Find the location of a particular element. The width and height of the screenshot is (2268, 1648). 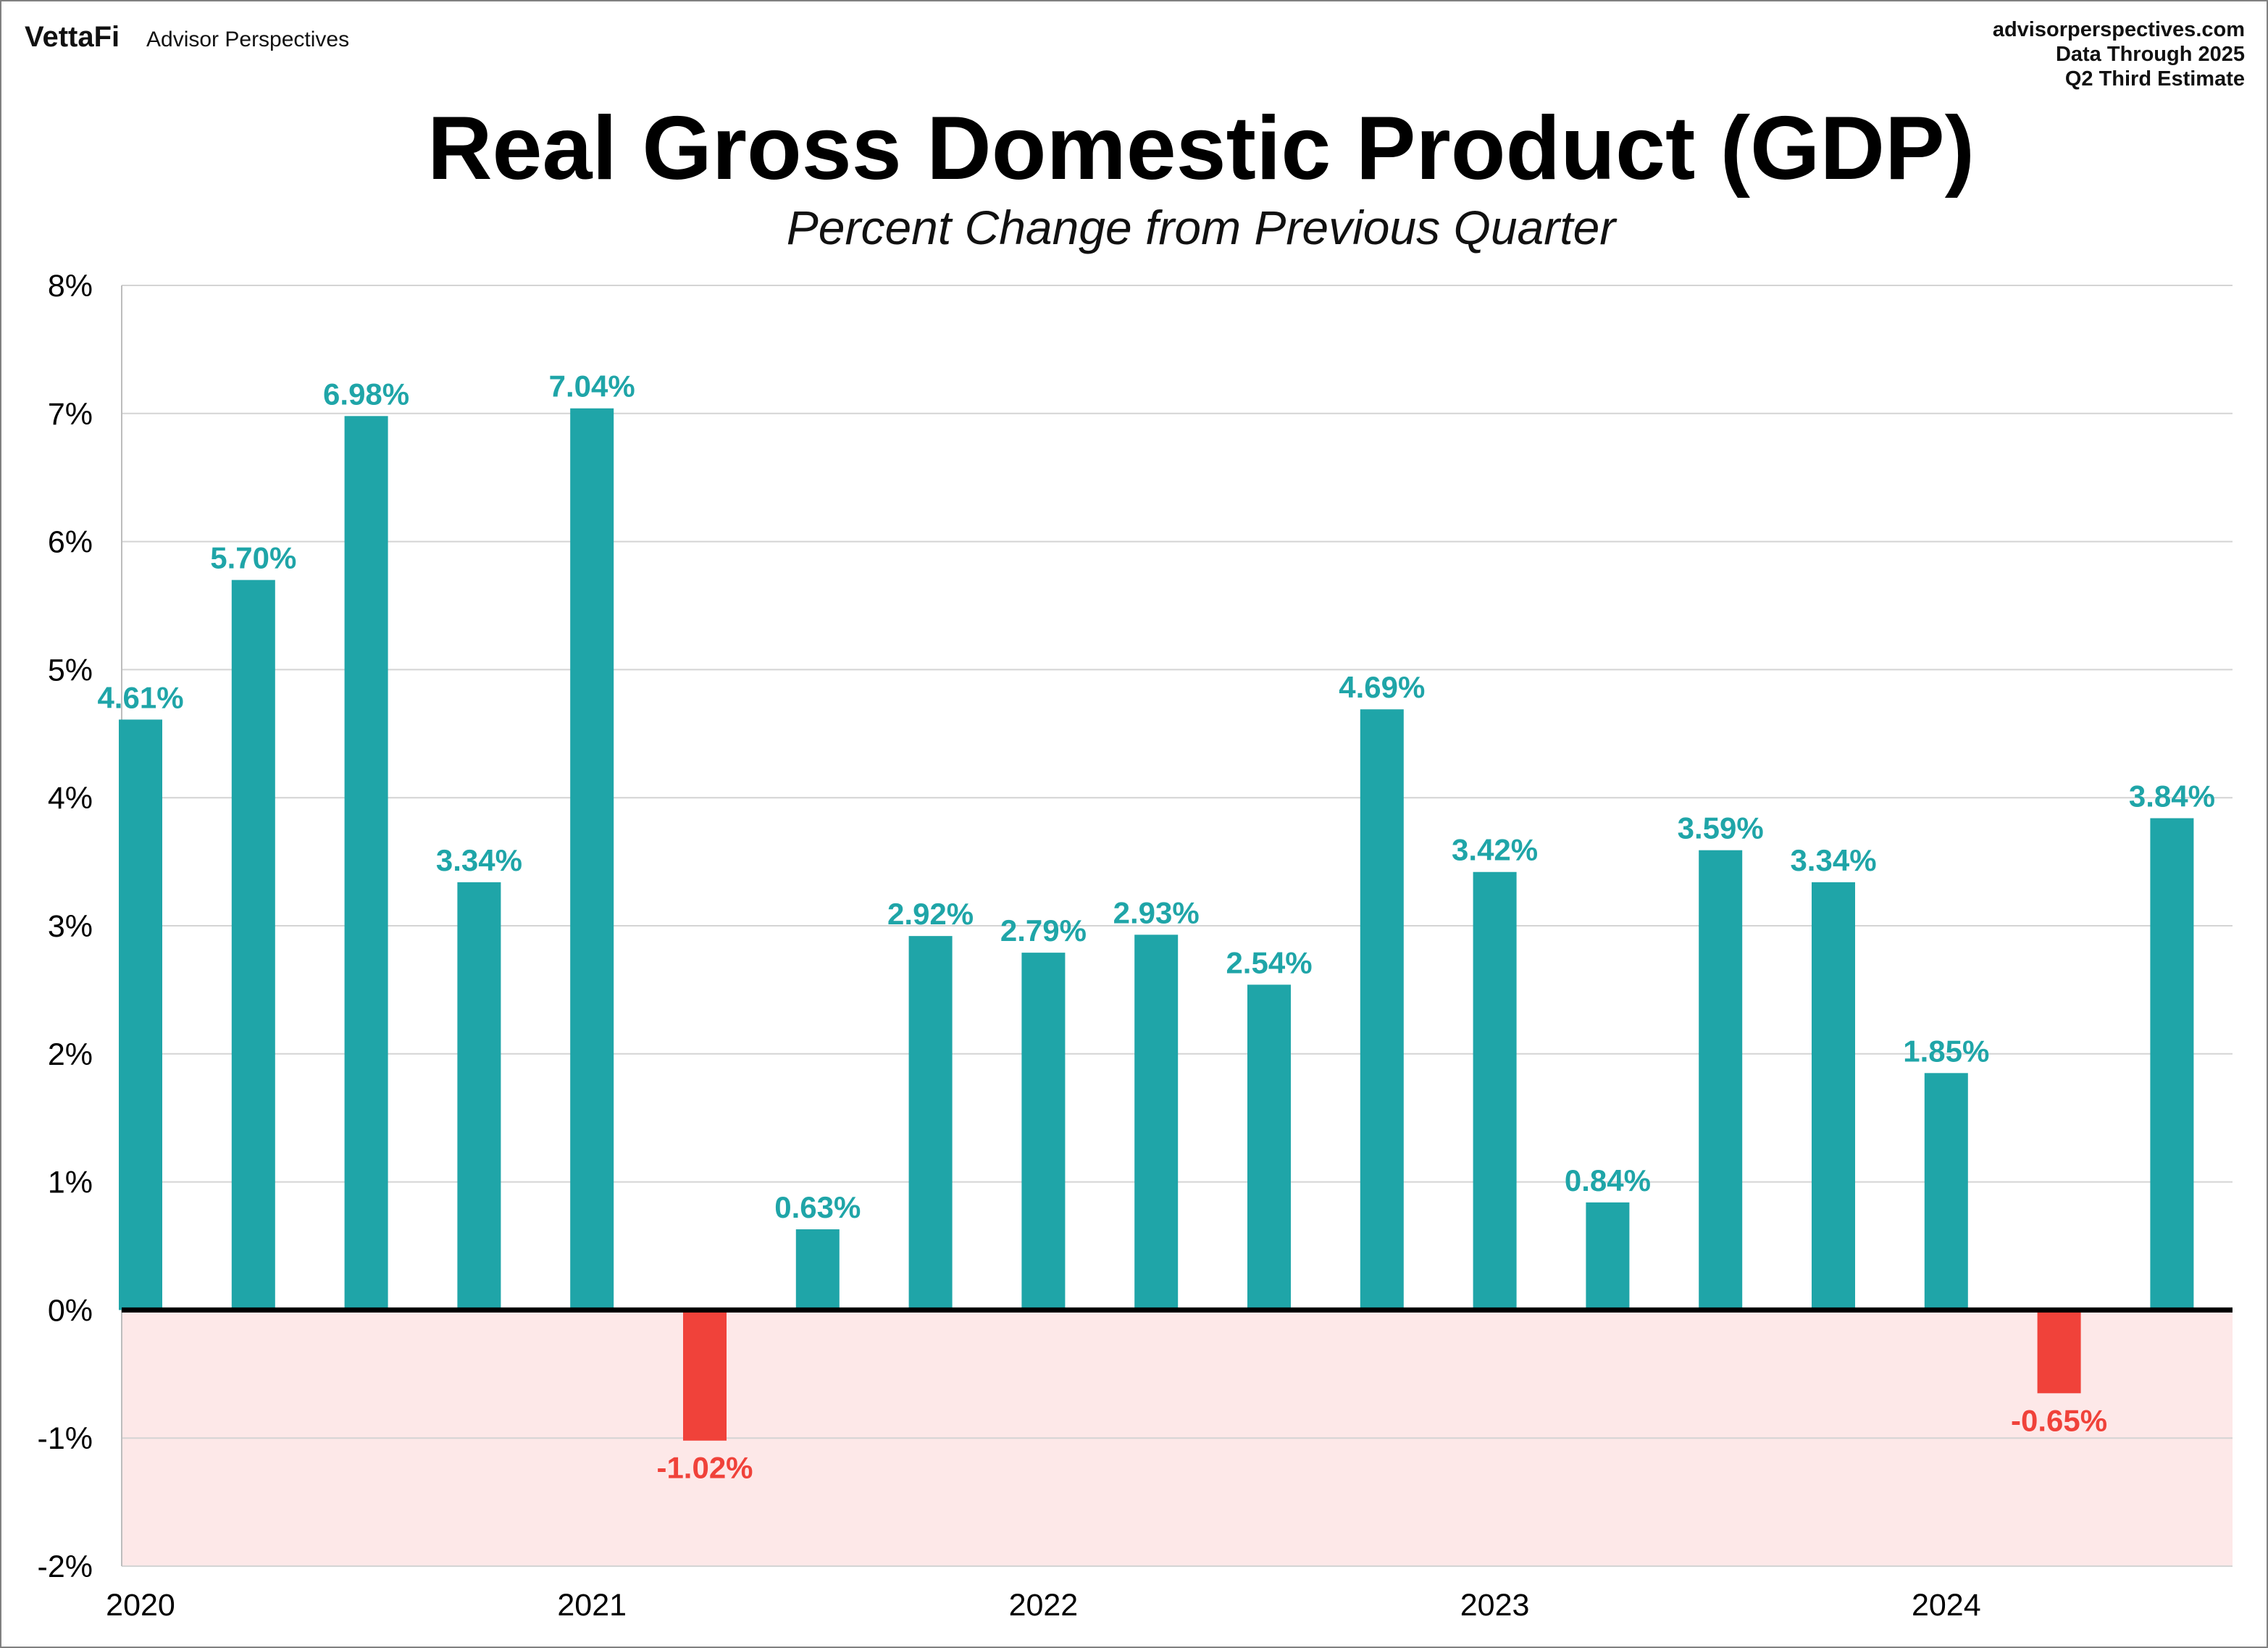

y-tick-label: 1% is located at coordinates (70, 1183).